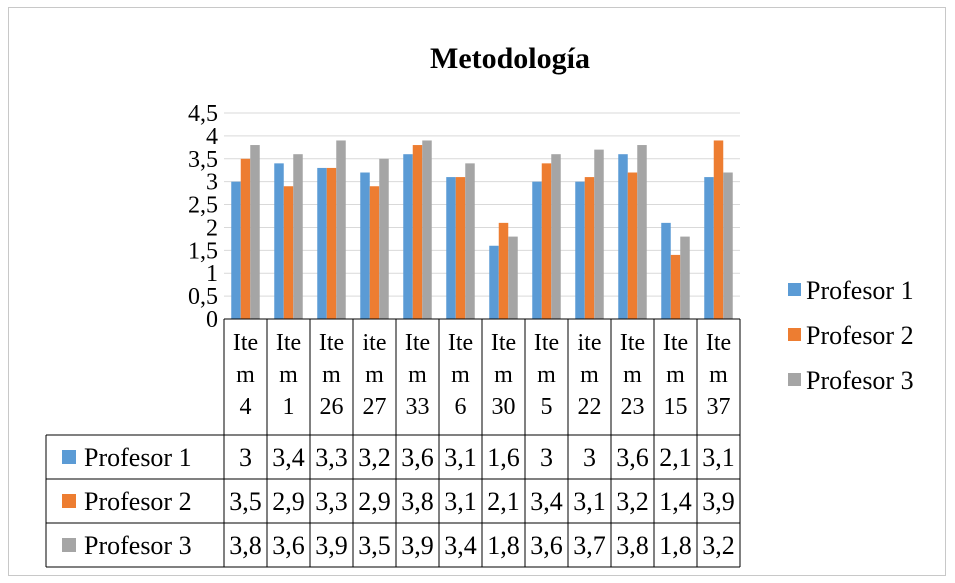 The width and height of the screenshot is (955, 583). I want to click on table-series-label: Profesor 2, so click(138, 501).